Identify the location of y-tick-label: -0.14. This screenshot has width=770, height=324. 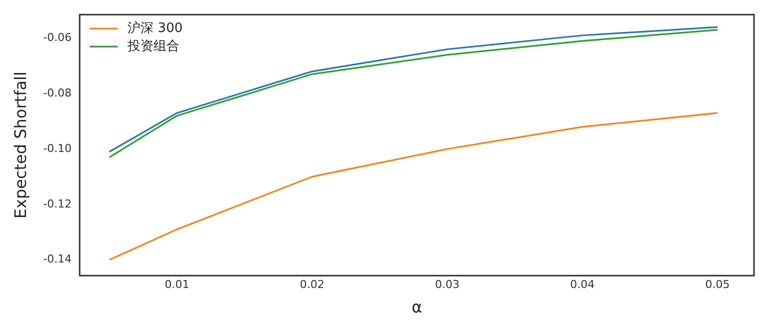
(57, 259).